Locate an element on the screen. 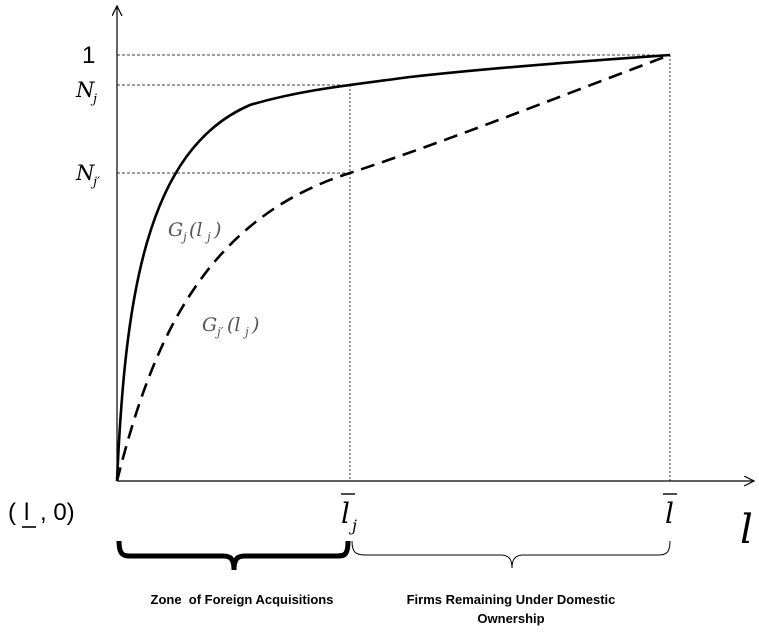 Image resolution: width=759 pixels, height=636 pixels. svg-text: , 0) is located at coordinates (57, 512).